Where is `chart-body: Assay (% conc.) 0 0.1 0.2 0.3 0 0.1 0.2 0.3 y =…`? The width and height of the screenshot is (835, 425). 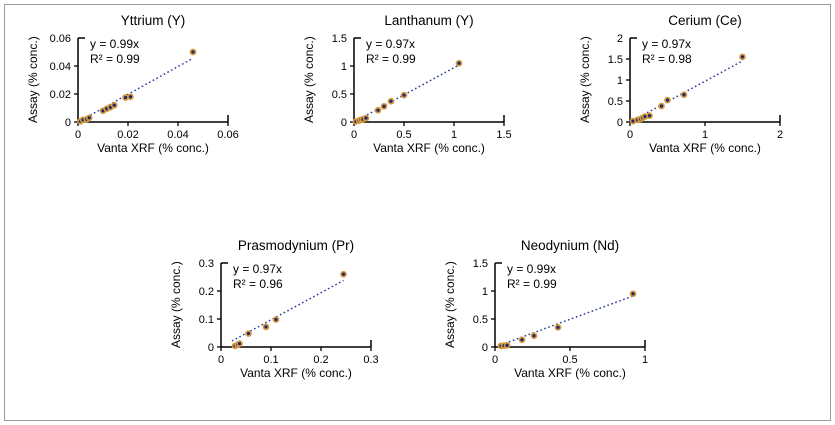 chart-body: Assay (% conc.) 0 0.1 0.2 0.3 0 0.1 0.2 0.3 y =… is located at coordinates (283, 311).